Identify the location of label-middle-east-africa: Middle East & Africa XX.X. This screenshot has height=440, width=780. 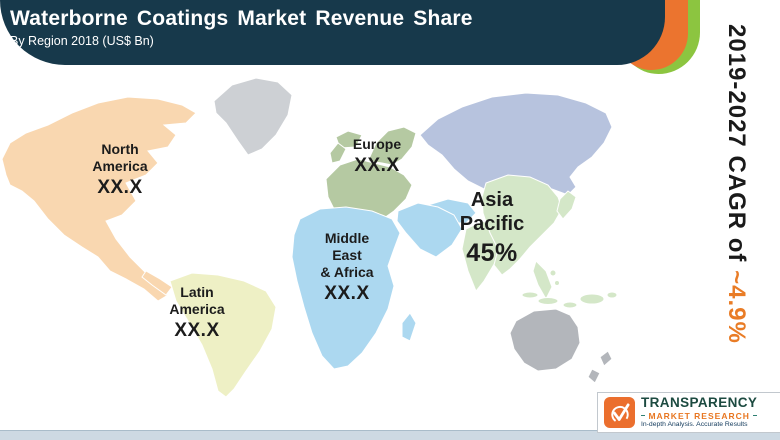
(346, 267).